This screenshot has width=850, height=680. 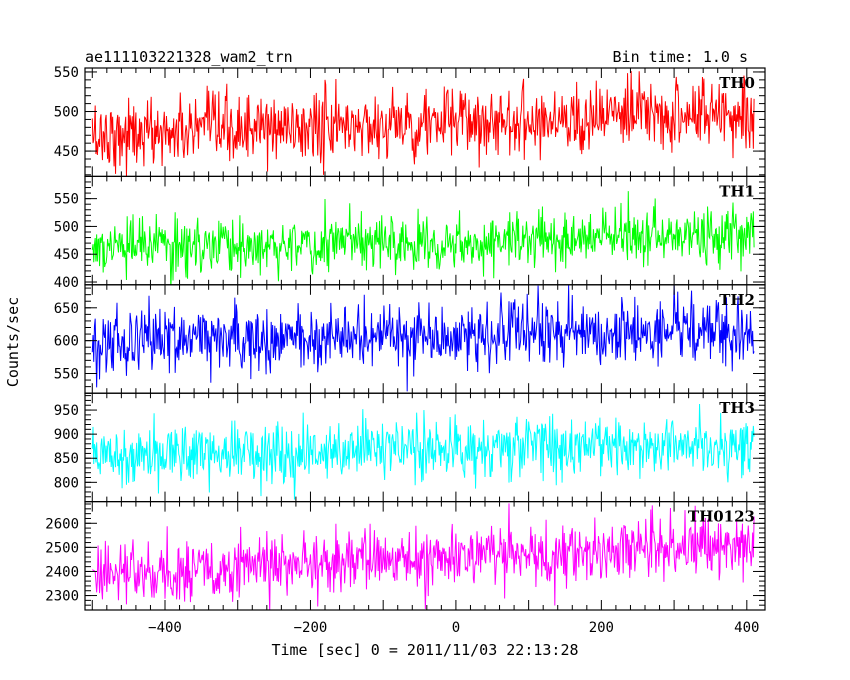 What do you see at coordinates (423, 238) in the screenshot?
I see `series-line-th1` at bounding box center [423, 238].